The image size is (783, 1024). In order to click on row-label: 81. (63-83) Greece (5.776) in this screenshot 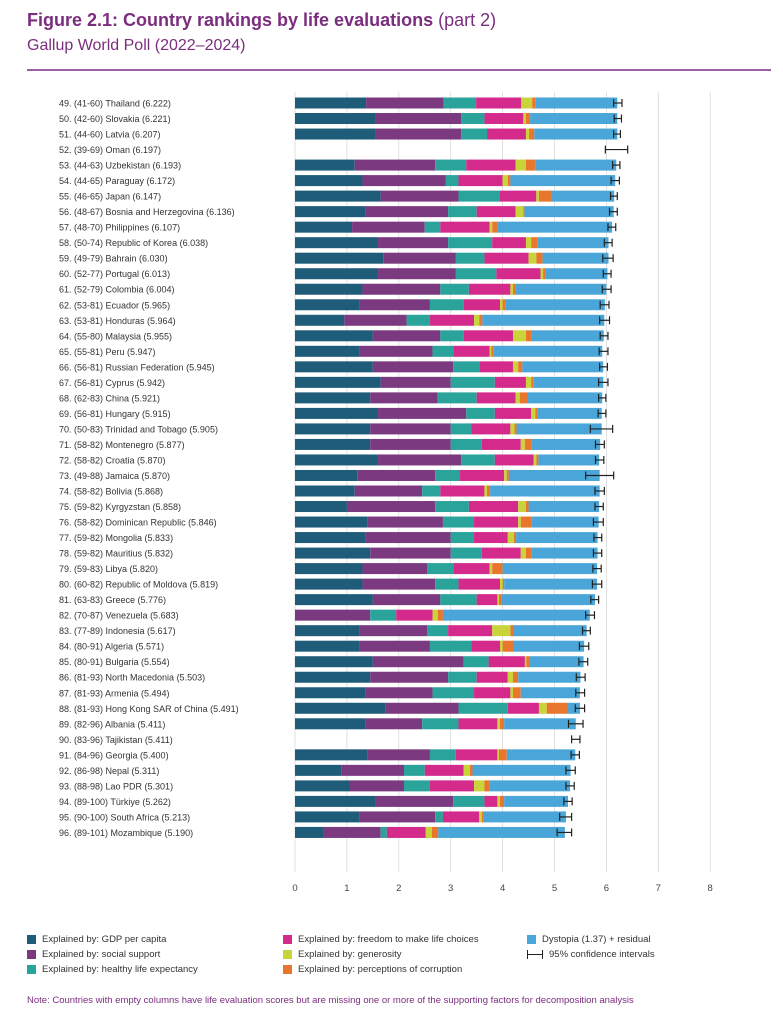, I will do `click(112, 600)`.